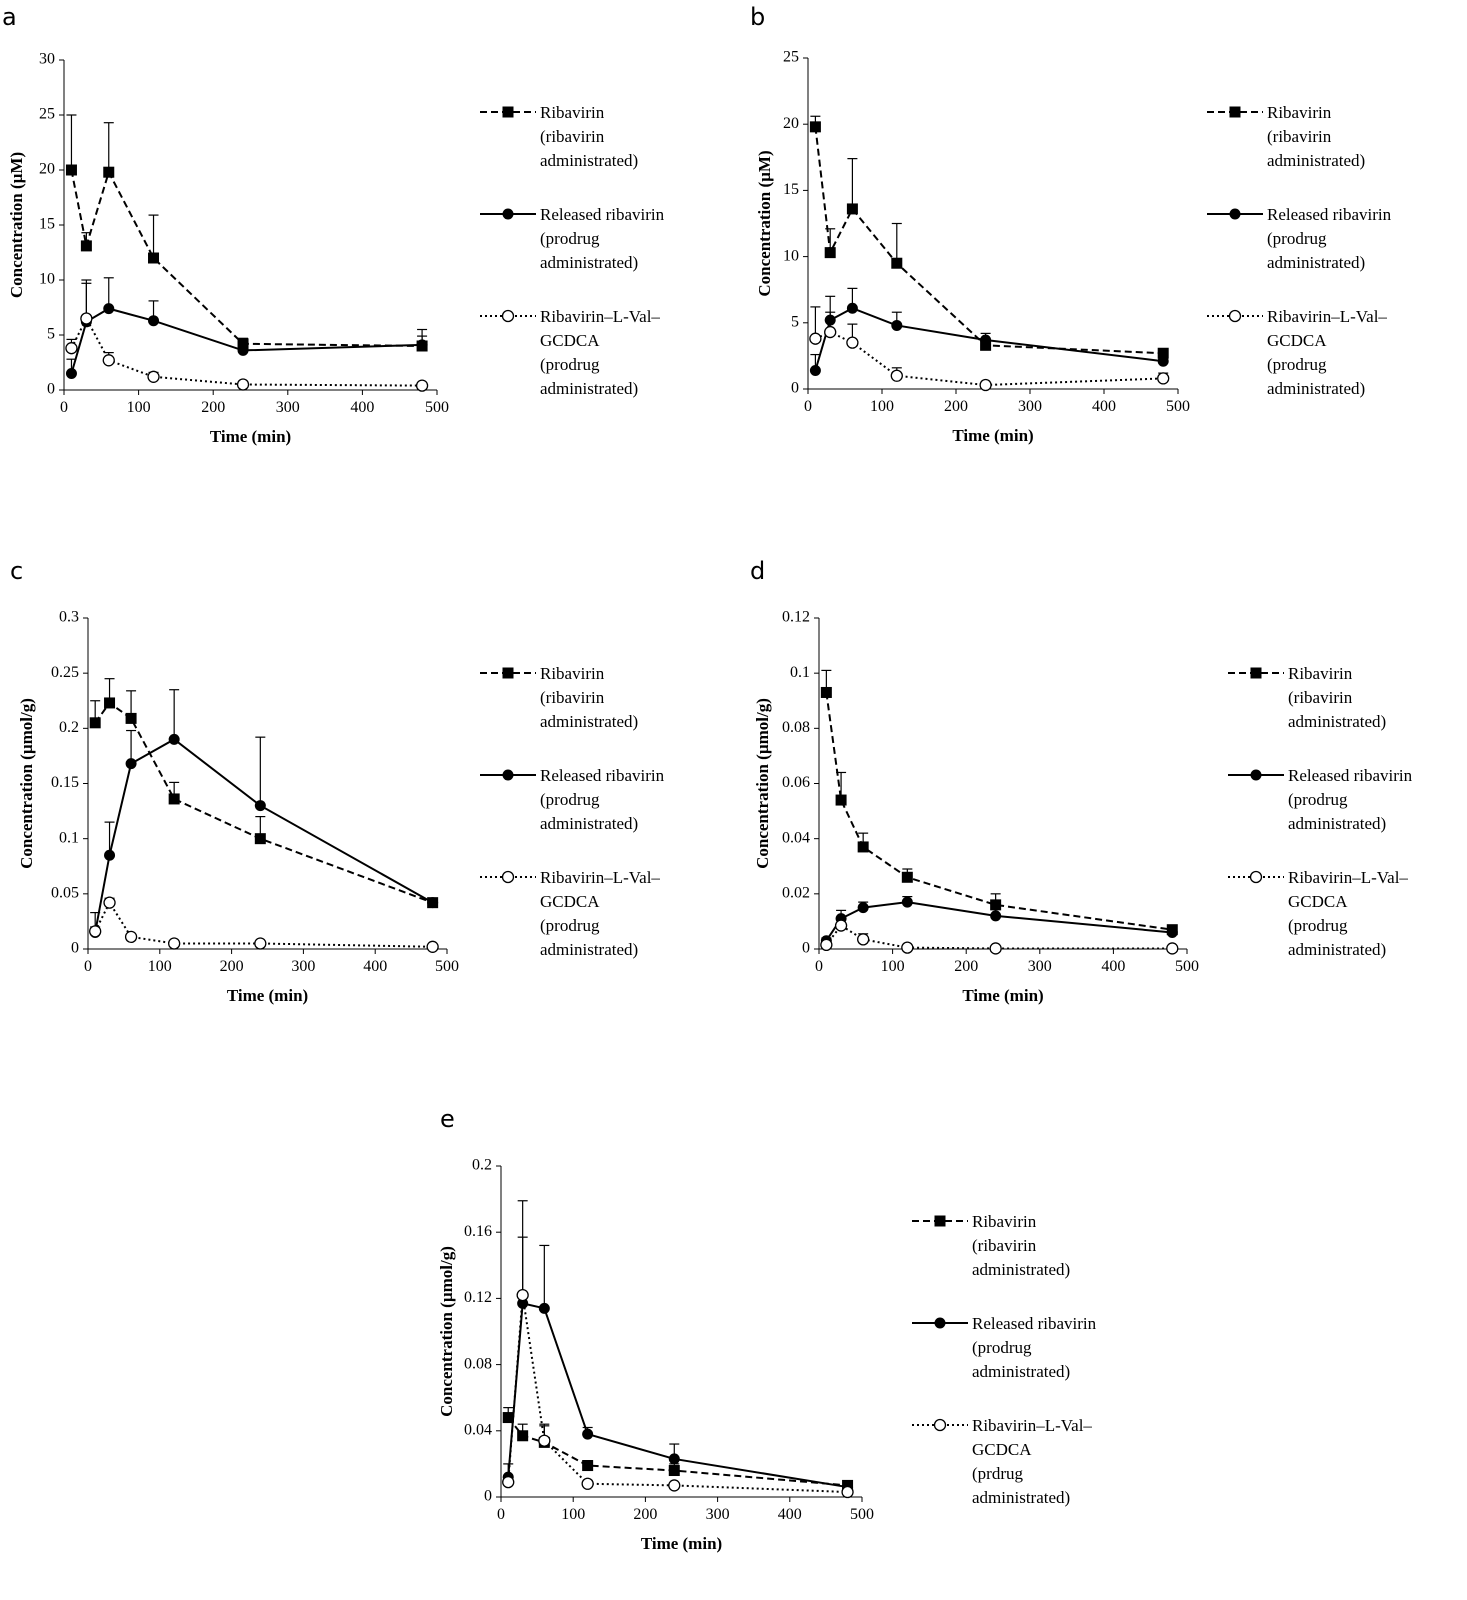 The height and width of the screenshot is (1600, 1467). Describe the element at coordinates (478, 1297) in the screenshot. I see `y-tick-label: 0.12` at that location.